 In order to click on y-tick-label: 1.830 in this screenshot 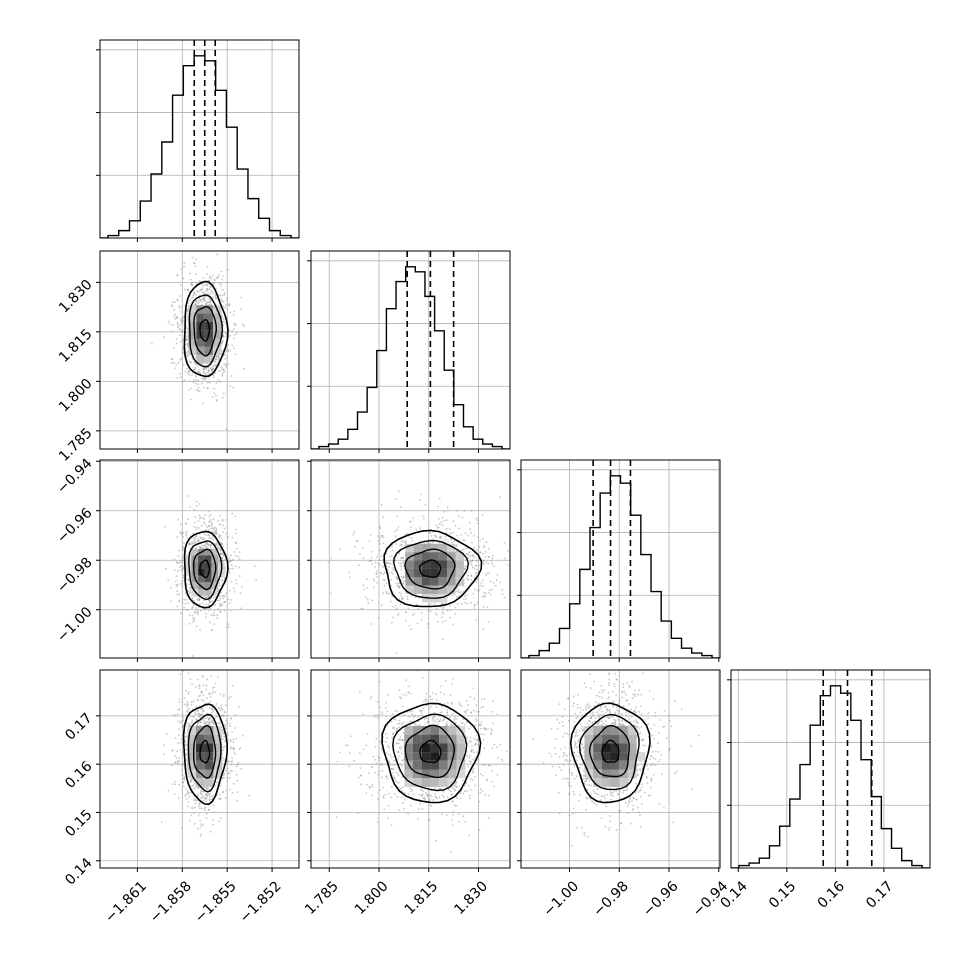, I will do `click(76, 297)`.